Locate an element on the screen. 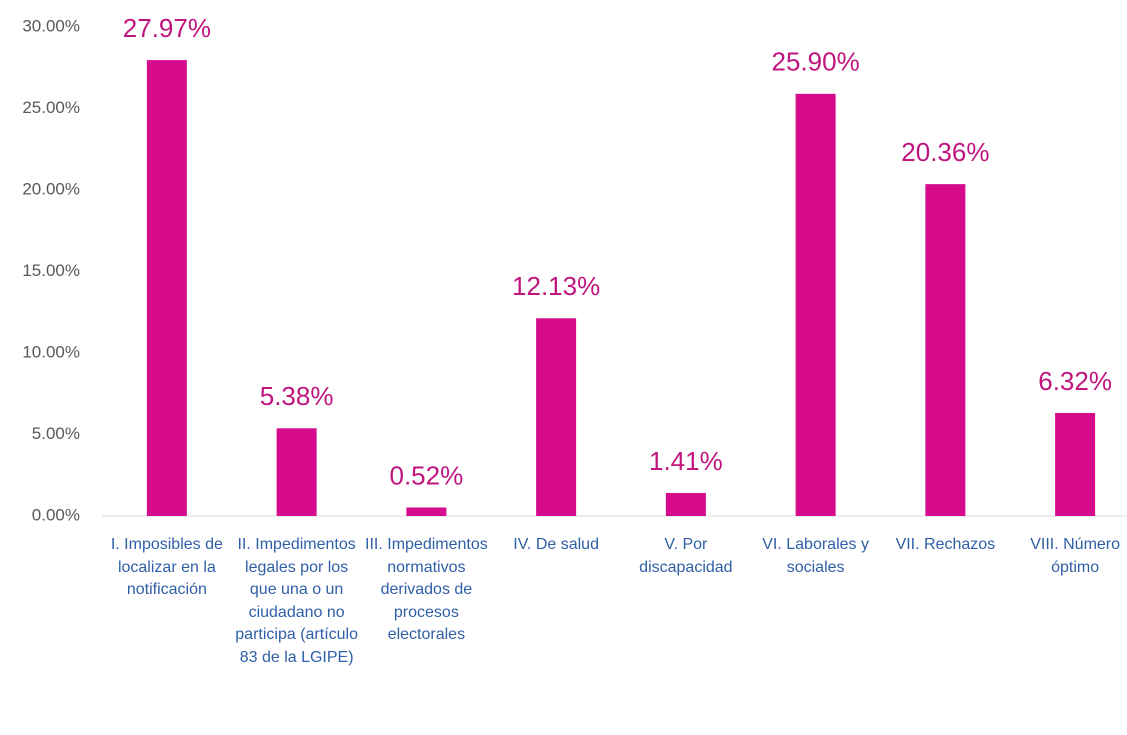  y-tick-label: 15.00% is located at coordinates (51, 270).